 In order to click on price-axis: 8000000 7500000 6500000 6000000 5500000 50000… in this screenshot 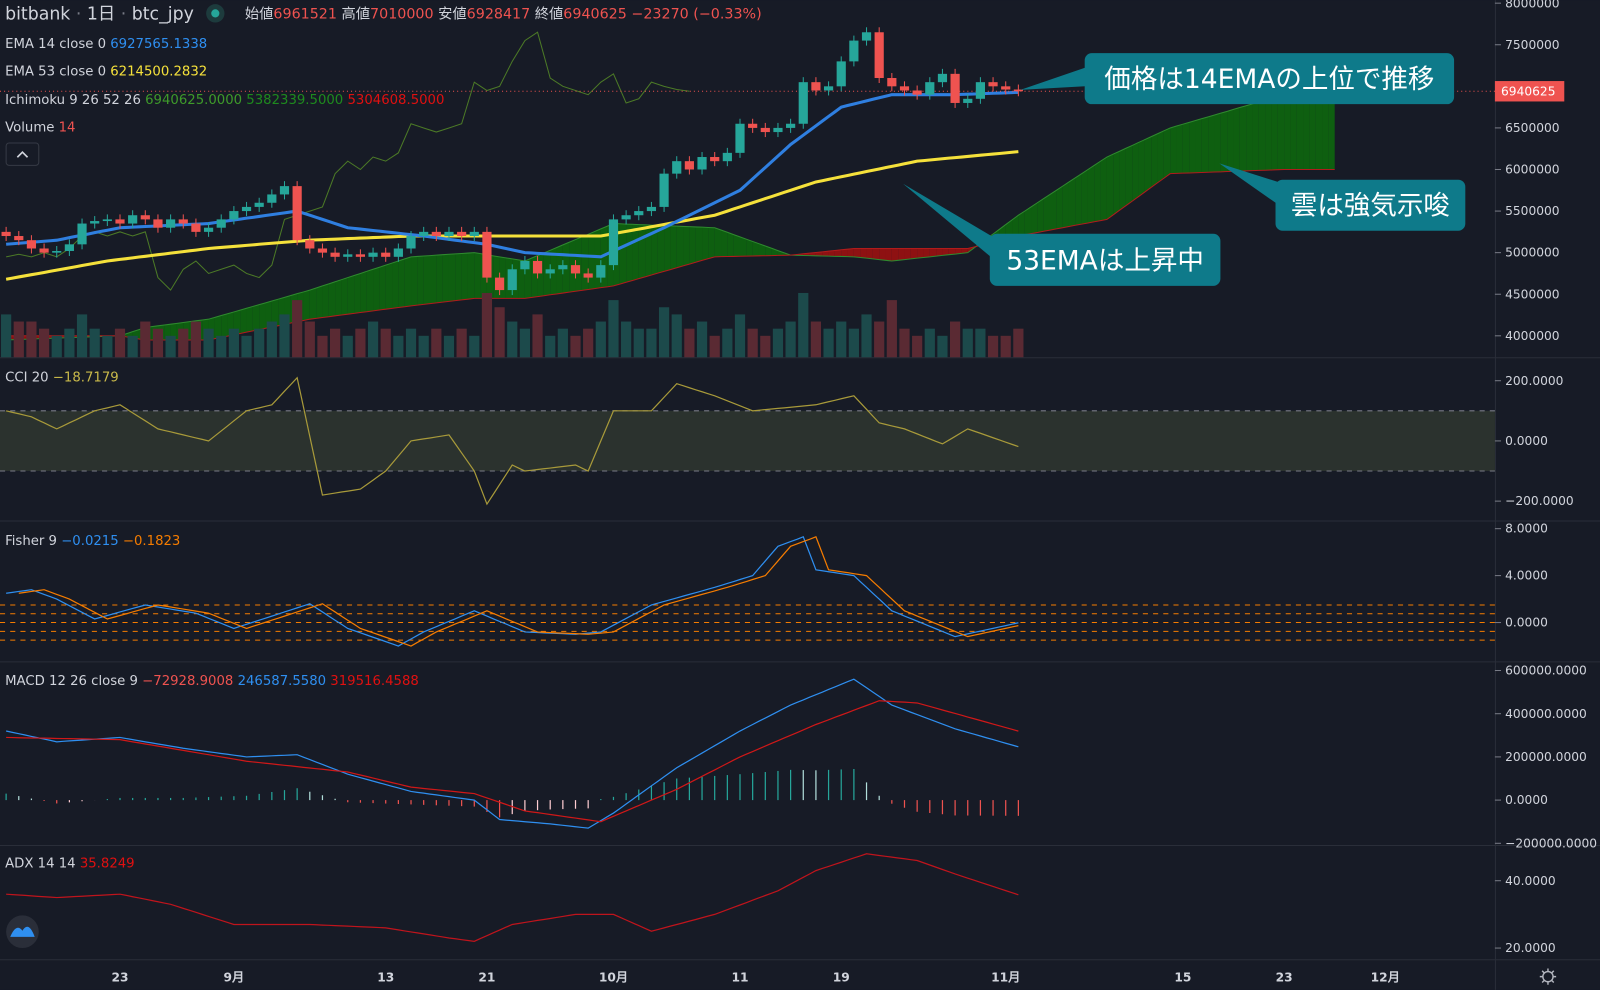, I will do `click(1545, 477)`.